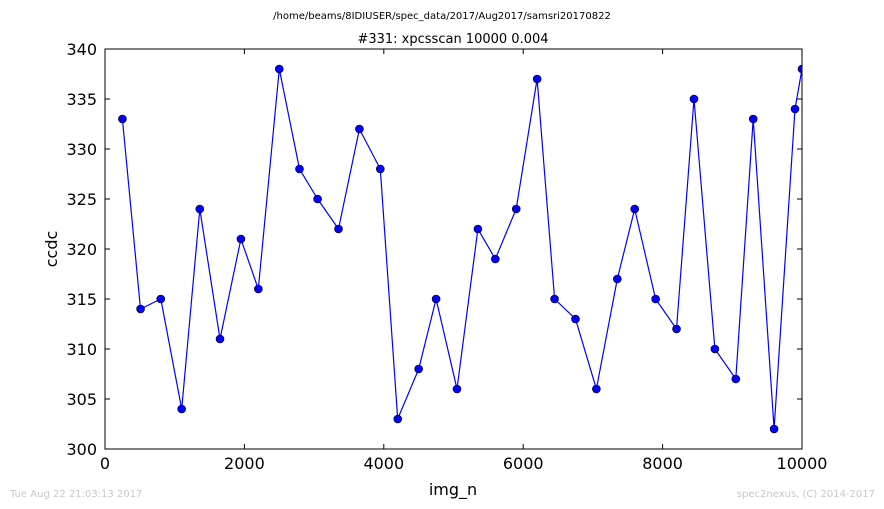 This screenshot has height=509, width=884. What do you see at coordinates (802, 463) in the screenshot?
I see `x-tick-label: 10000` at bounding box center [802, 463].